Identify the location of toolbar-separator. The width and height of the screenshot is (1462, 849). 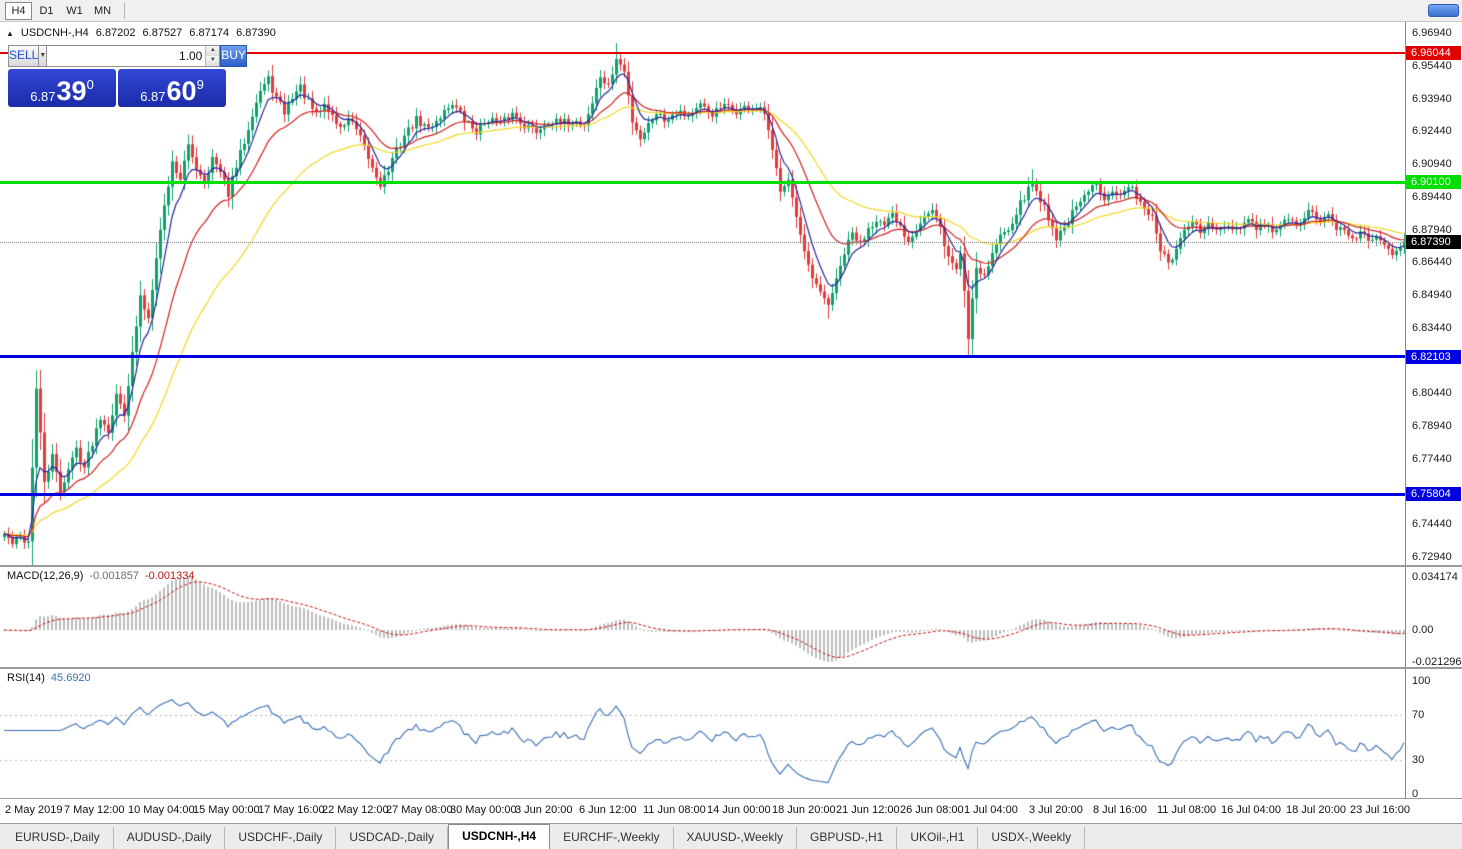
(124, 10).